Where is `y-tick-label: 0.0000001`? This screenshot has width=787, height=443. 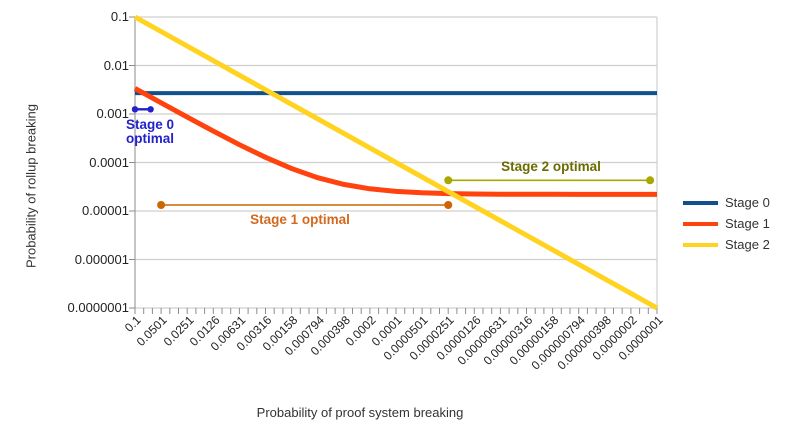 y-tick-label: 0.0000001 is located at coordinates (98, 307).